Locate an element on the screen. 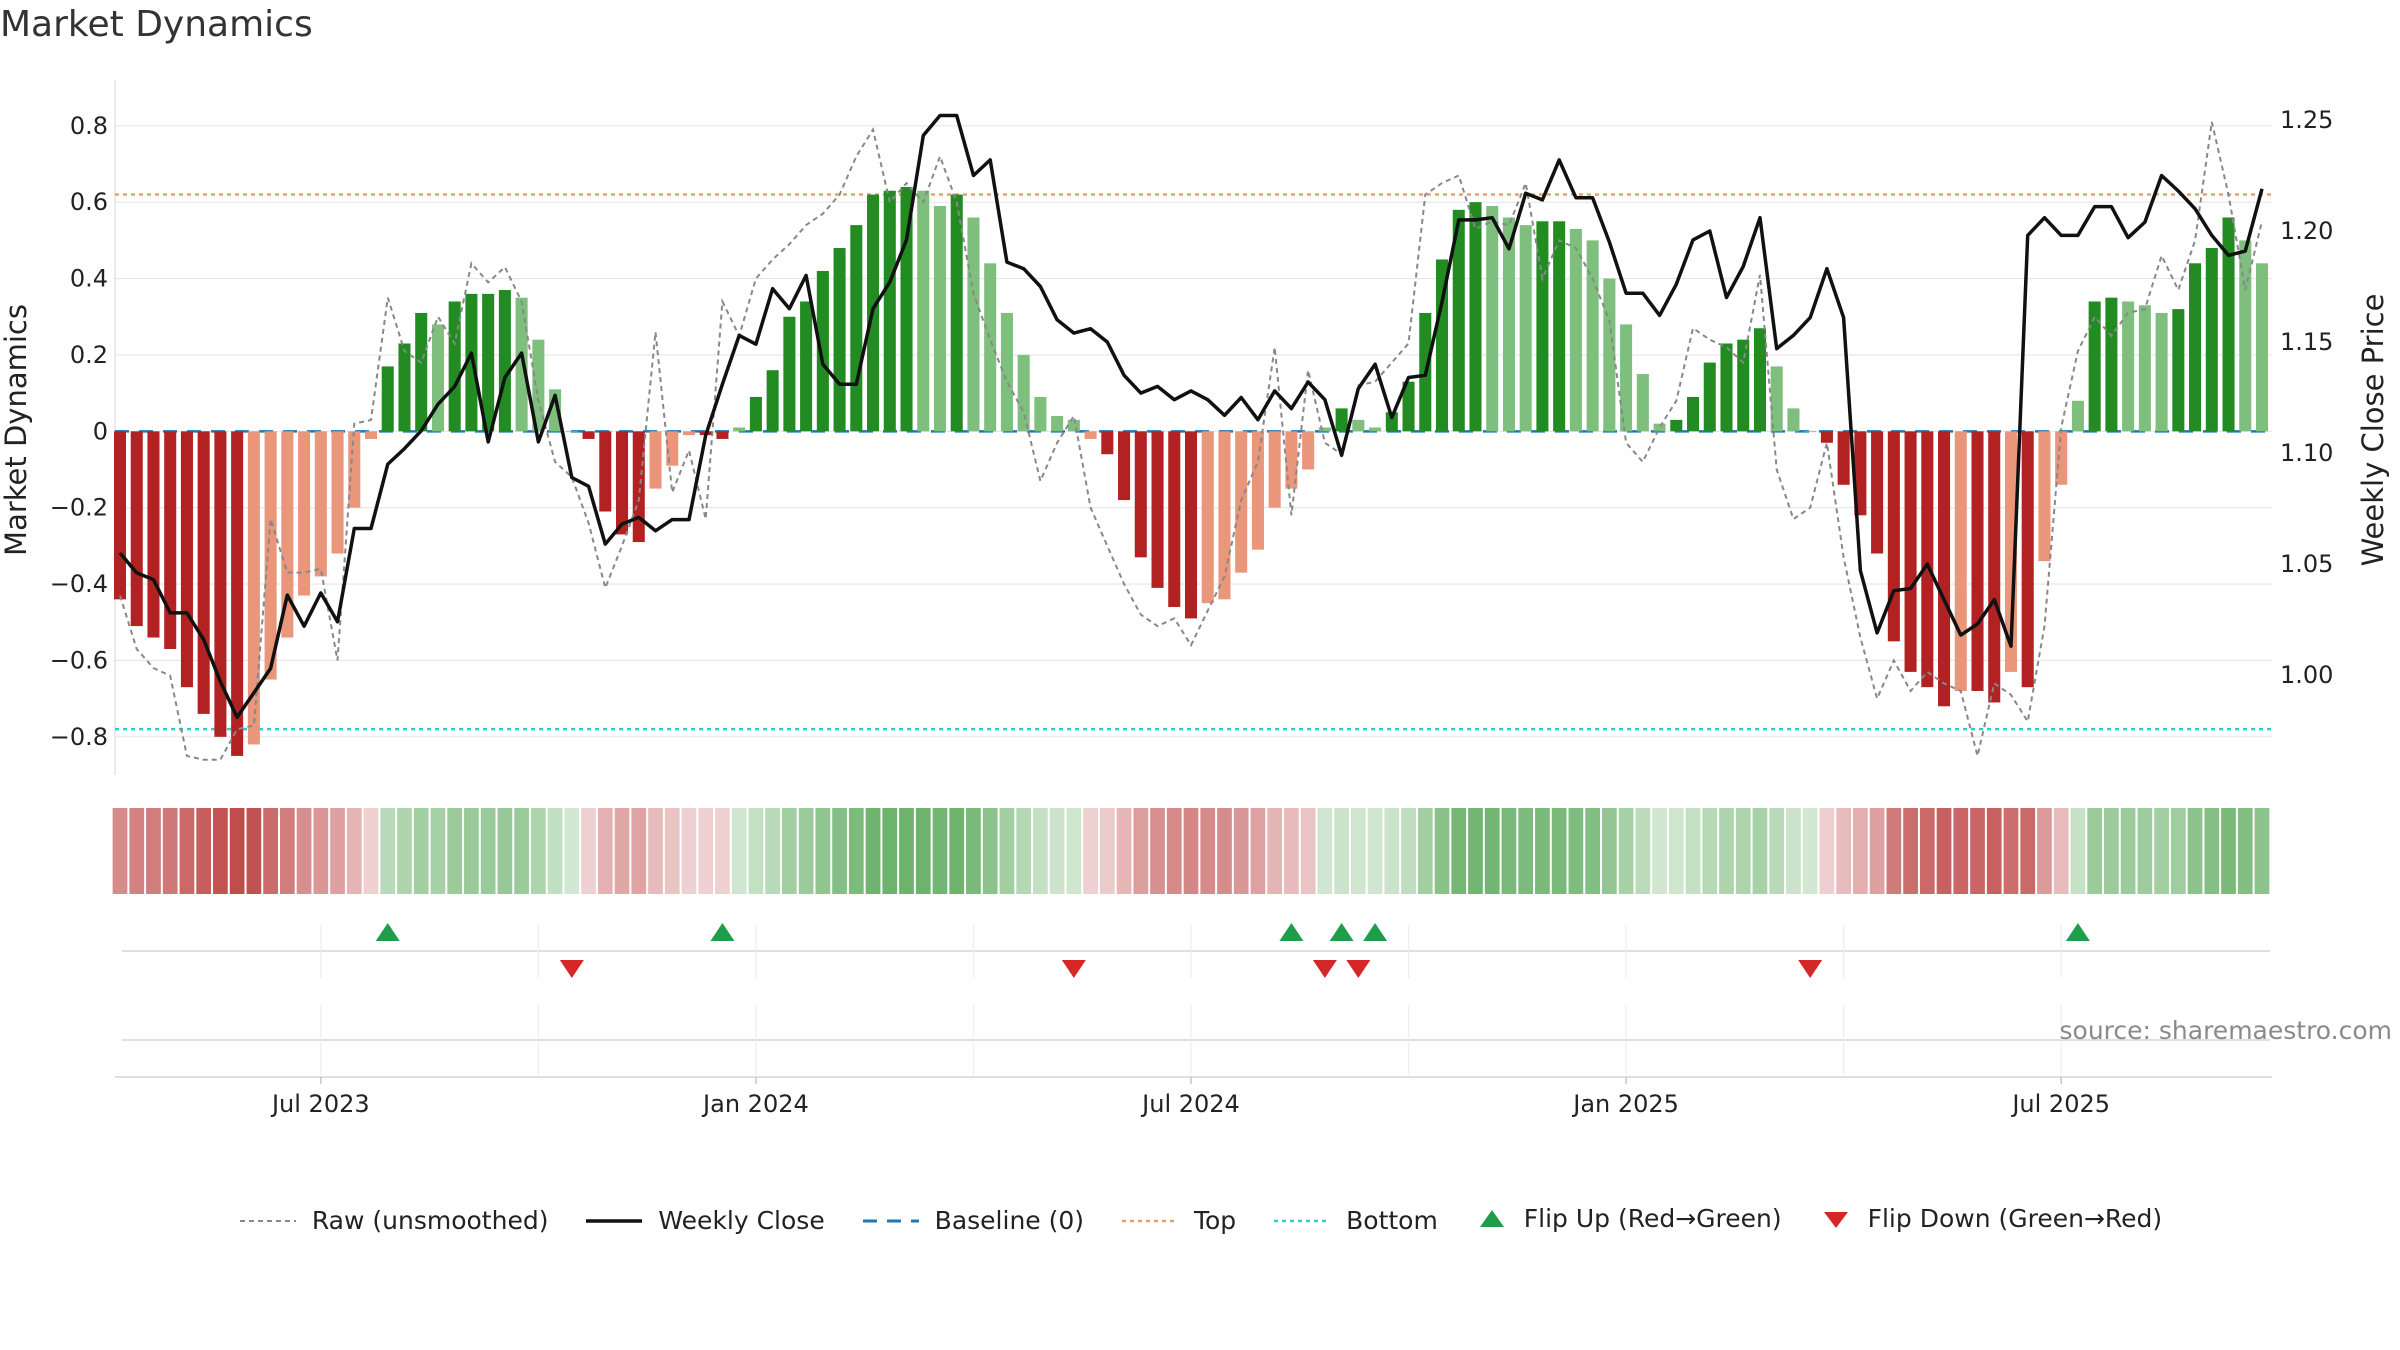 Image resolution: width=2400 pixels, height=1350 pixels. legend-item-flip-down: Flip Down (Green→Red) is located at coordinates (1990, 1218).